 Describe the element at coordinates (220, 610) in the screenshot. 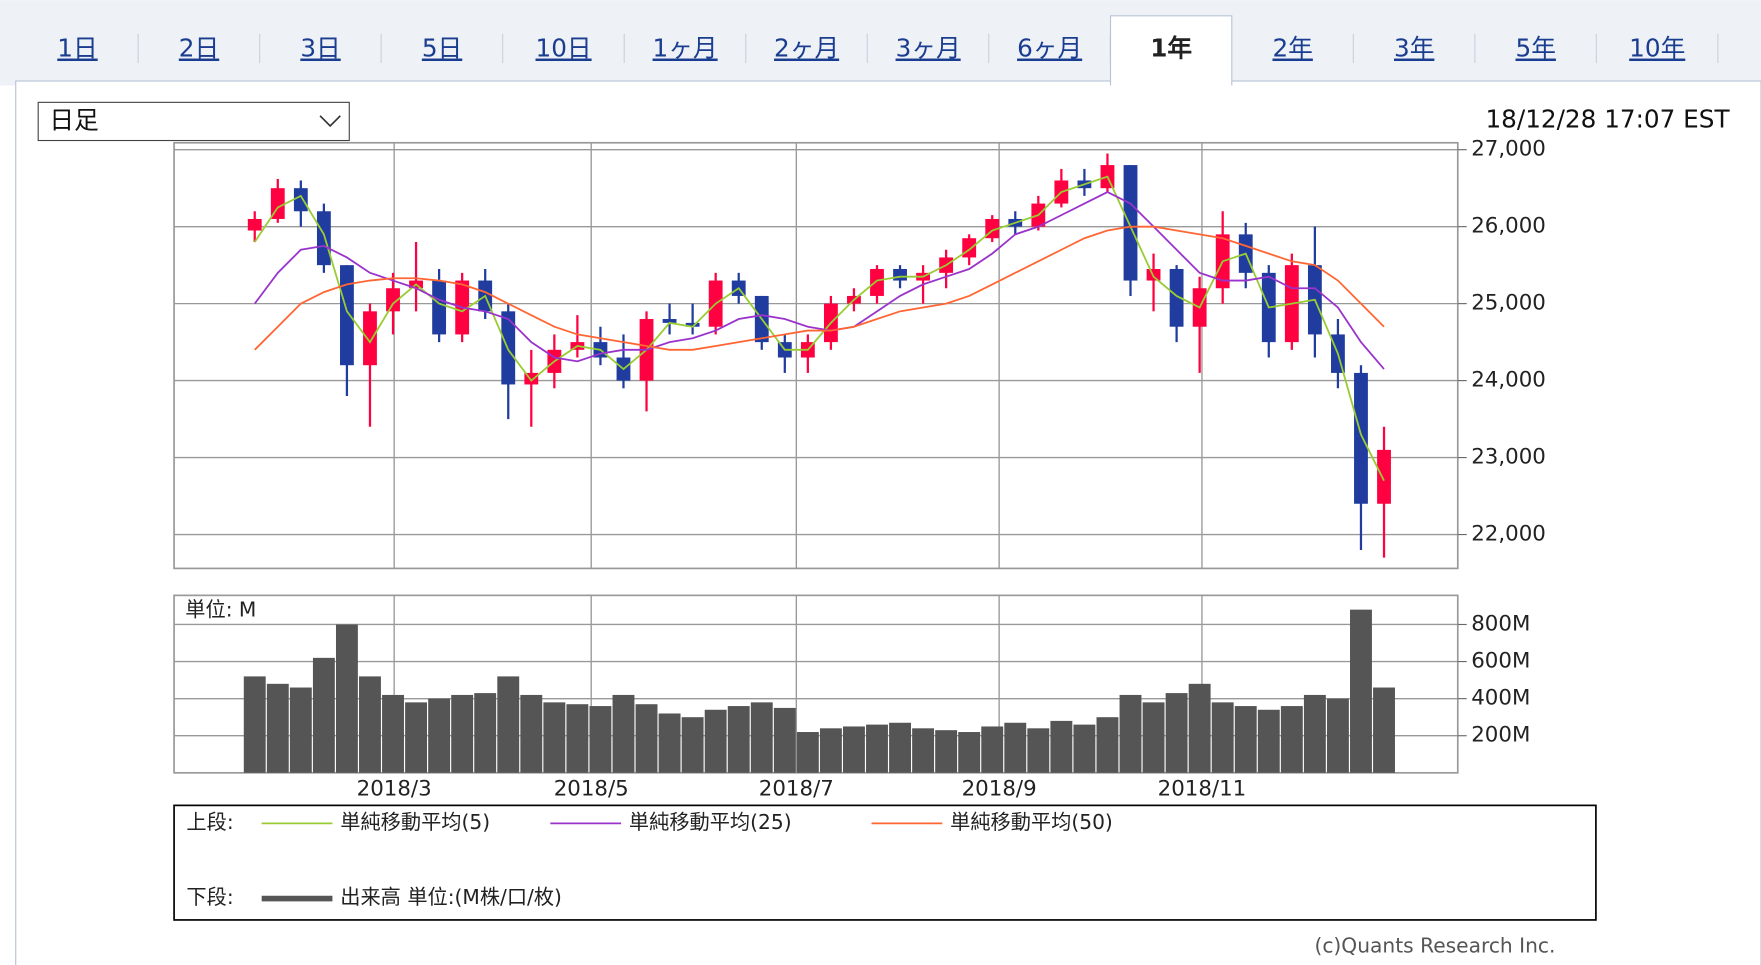

I see `unit-label: 単位: M` at that location.